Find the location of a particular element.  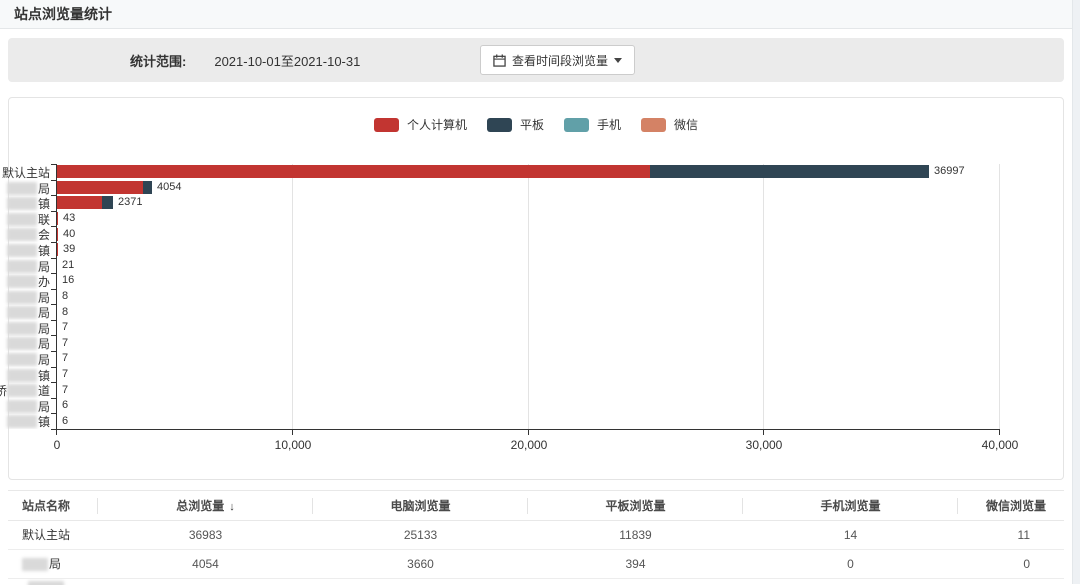

table-header-row: 站点名称 总浏览量 ↓ 电脑浏览量 平板浏览量 手机浏览量 微信浏览量 is located at coordinates (536, 506).